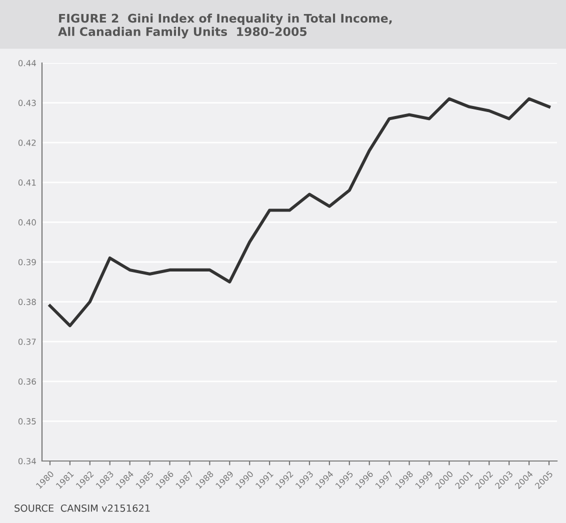  What do you see at coordinates (27, 222) in the screenshot?
I see `y-tick-label: 0.40` at bounding box center [27, 222].